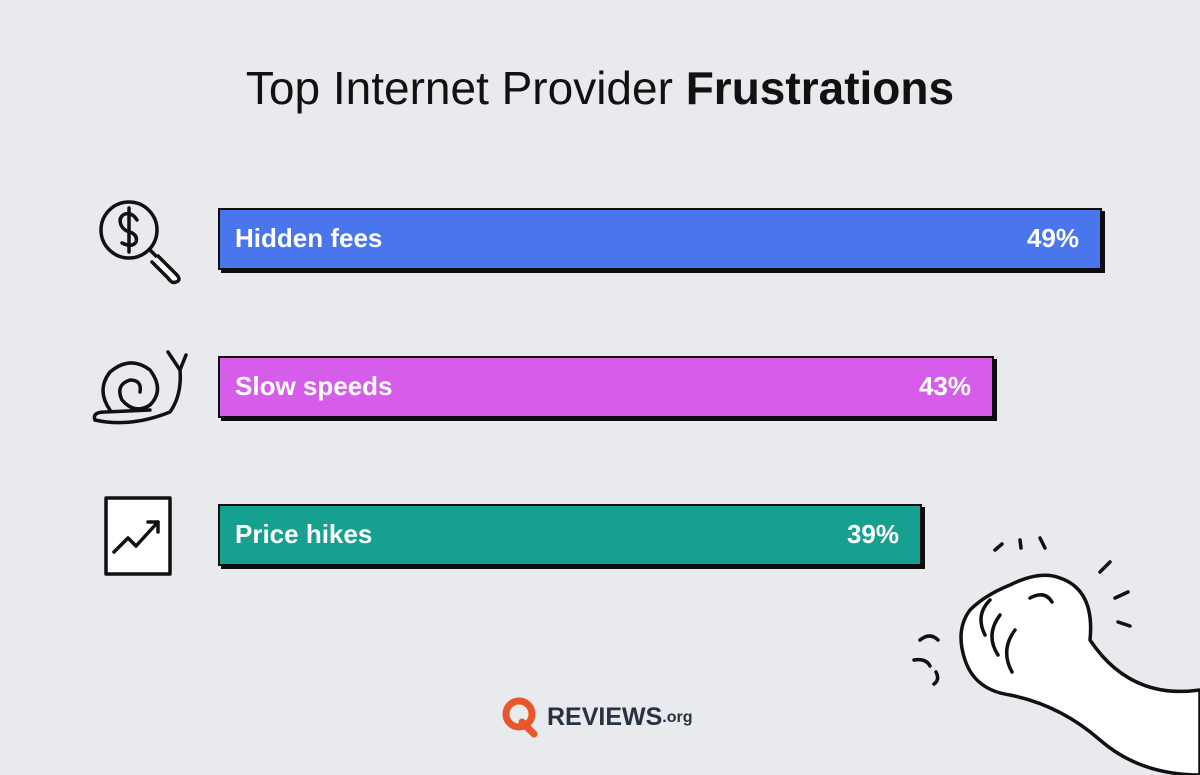 The height and width of the screenshot is (775, 1200). Describe the element at coordinates (677, 717) in the screenshot. I see `brand-suffix: .org` at that location.